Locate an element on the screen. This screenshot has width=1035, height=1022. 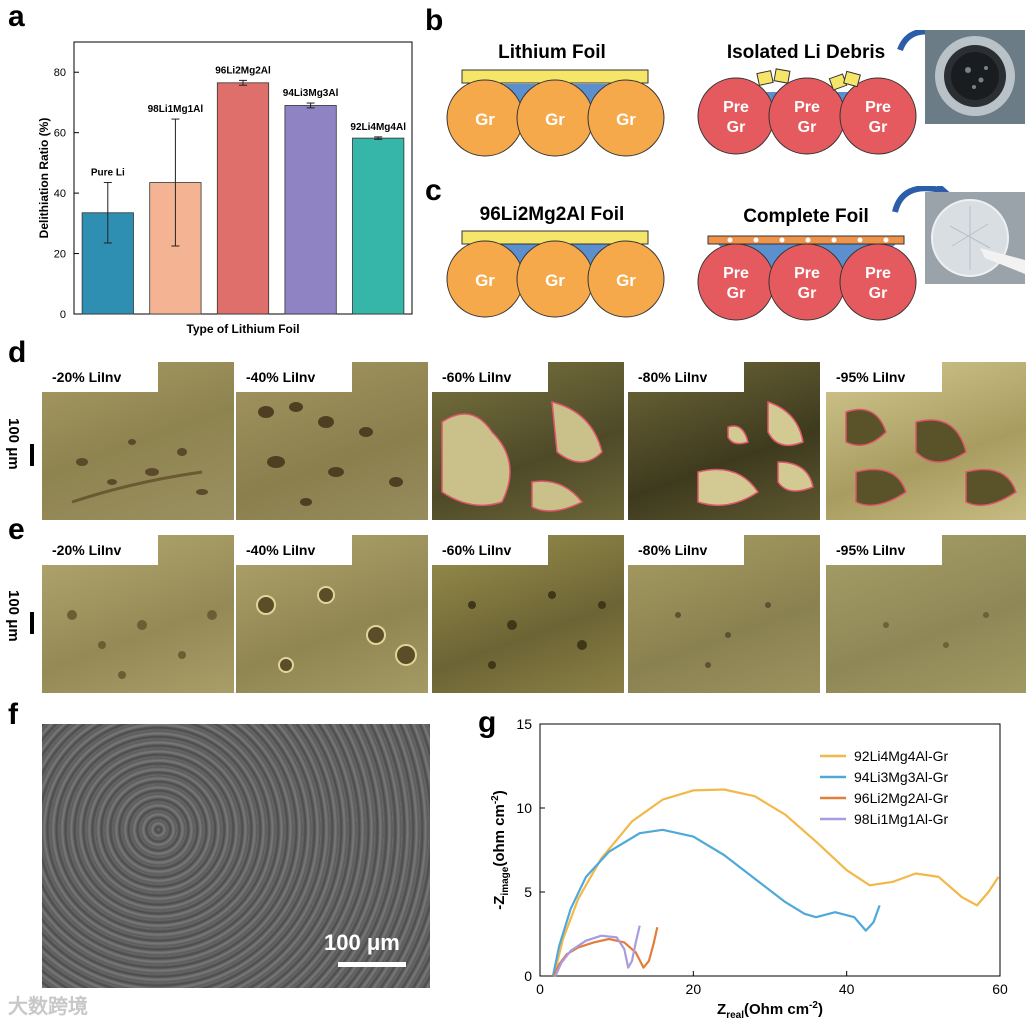
lithium-foil-title: Lithium Foil is located at coordinates (552, 52).